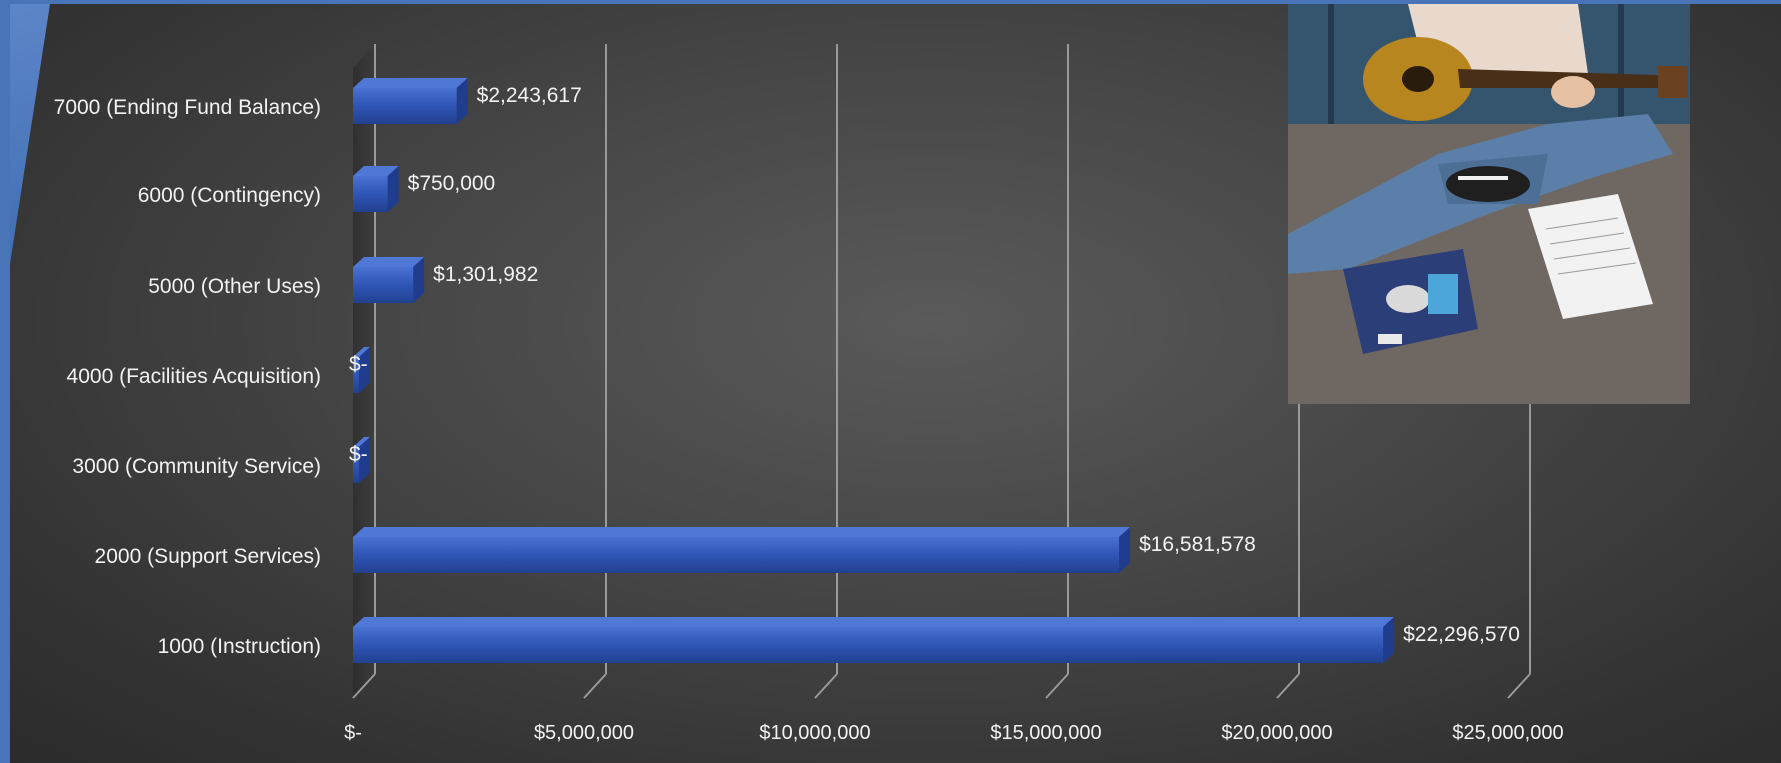  I want to click on data-label: $1,301,982, so click(485, 274).